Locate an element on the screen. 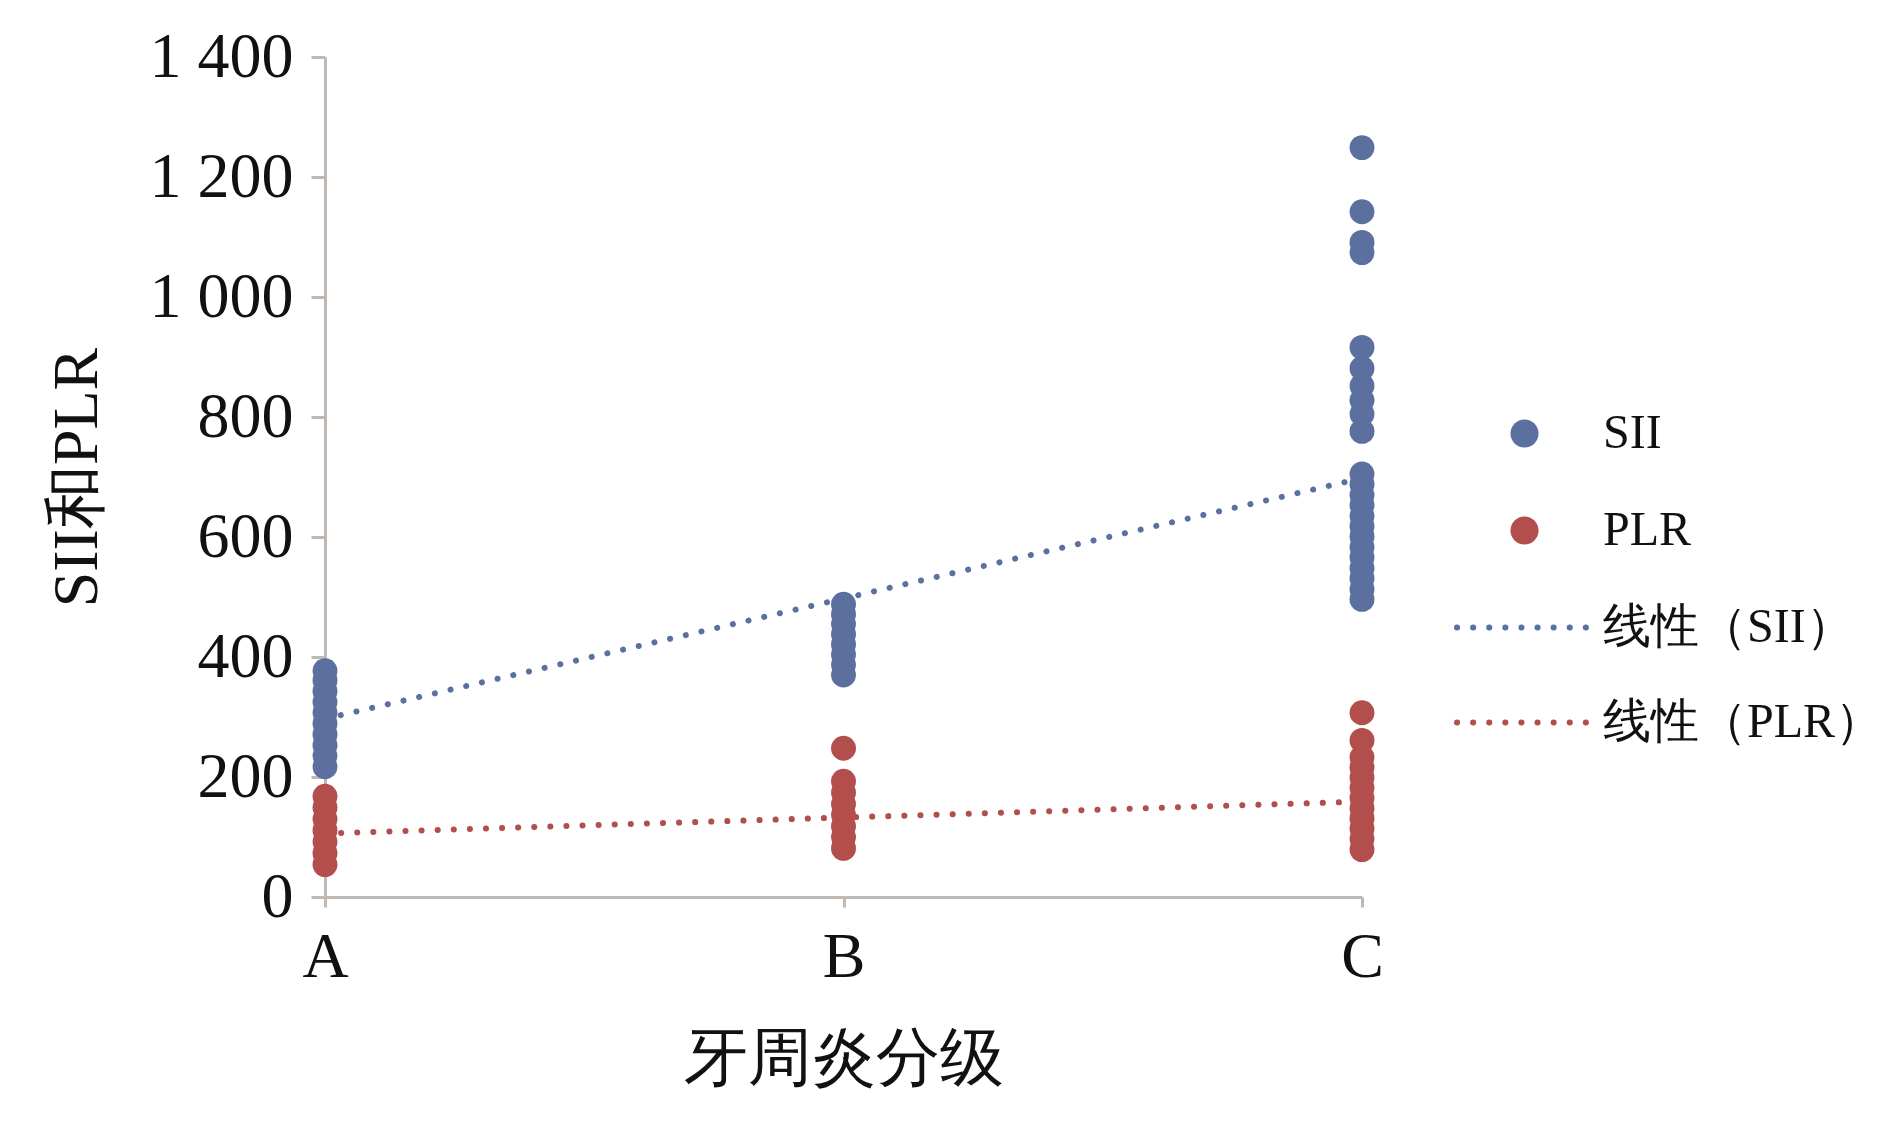 The image size is (1890, 1134). legend-label: PLR is located at coordinates (1647, 528).